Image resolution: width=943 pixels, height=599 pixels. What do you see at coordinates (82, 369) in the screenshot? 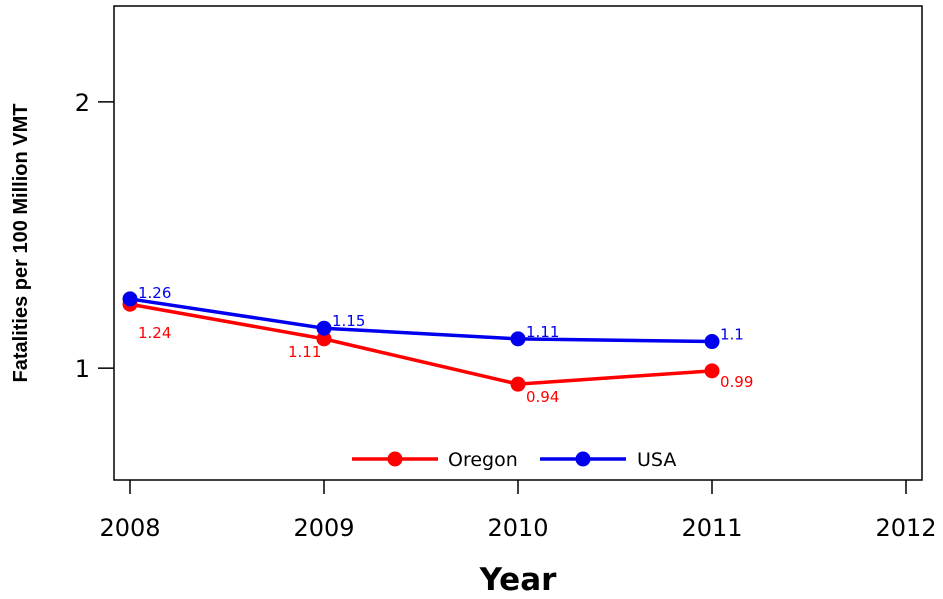
I see `y-tick-label-1: 1` at bounding box center [82, 369].